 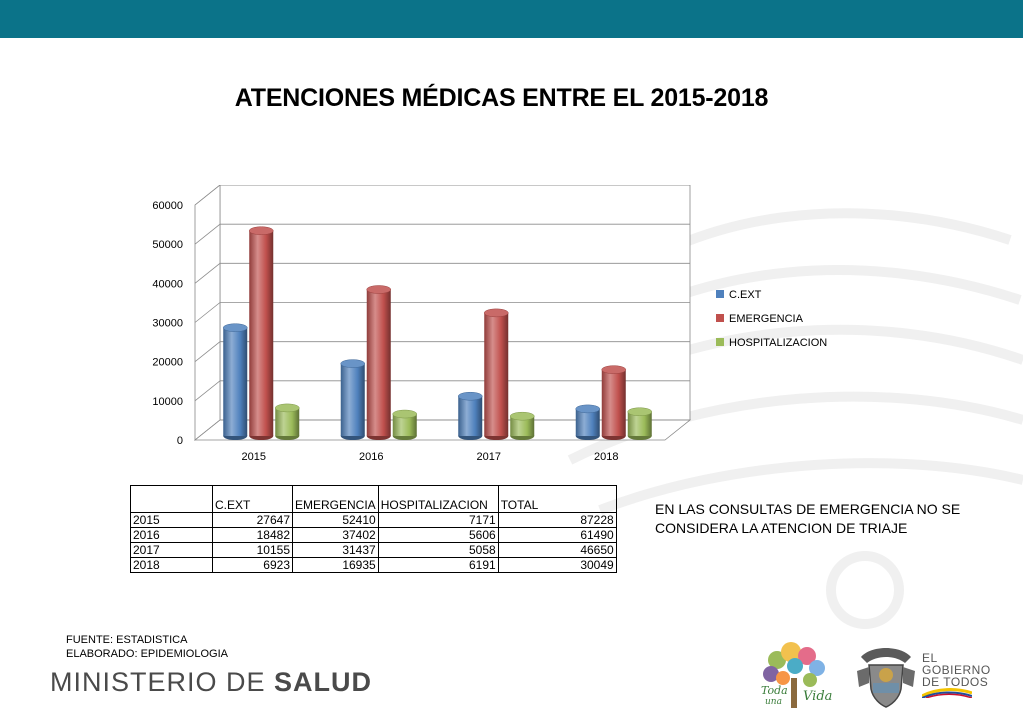 I want to click on legend-label: C.EXT, so click(x=745, y=295).